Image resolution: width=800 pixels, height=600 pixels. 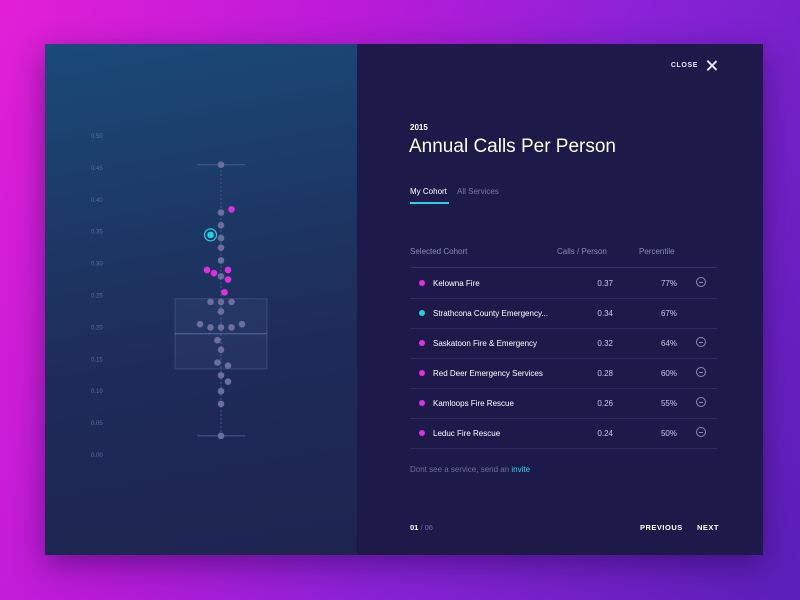 I want to click on table-row: Strathcona County Emergency... 0.34 67%, so click(x=563, y=313).